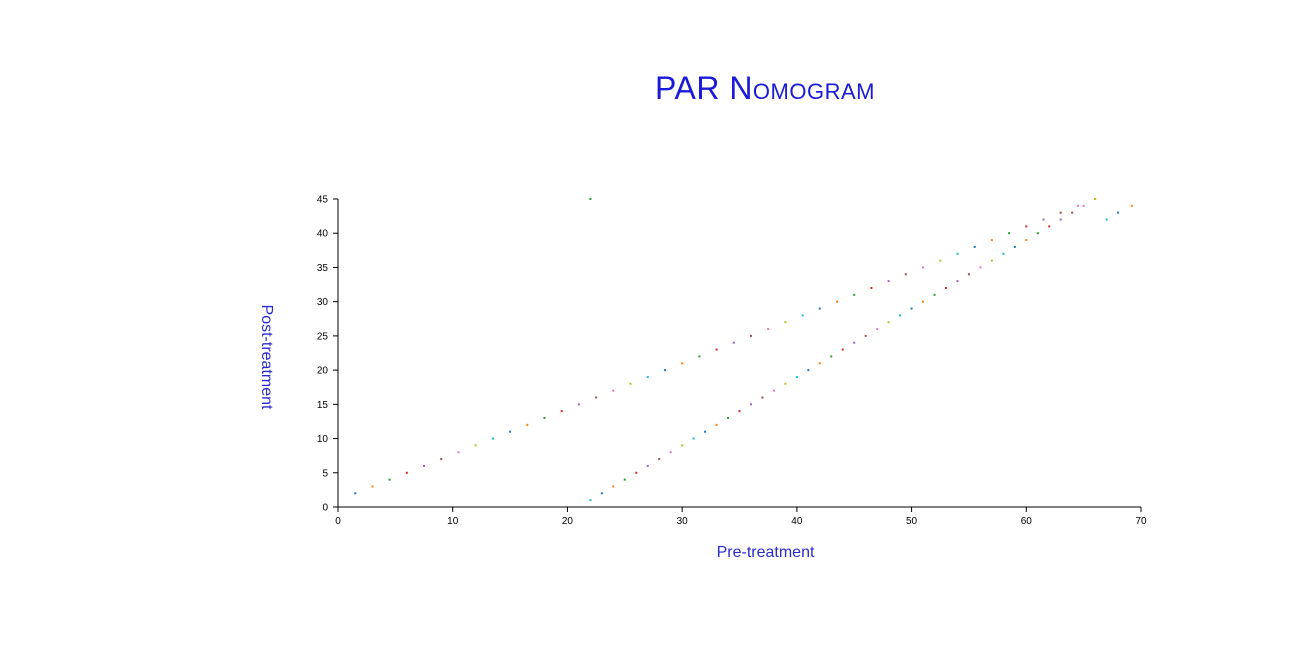 The height and width of the screenshot is (660, 1305). What do you see at coordinates (325, 473) in the screenshot?
I see `y-tick-label: 5` at bounding box center [325, 473].